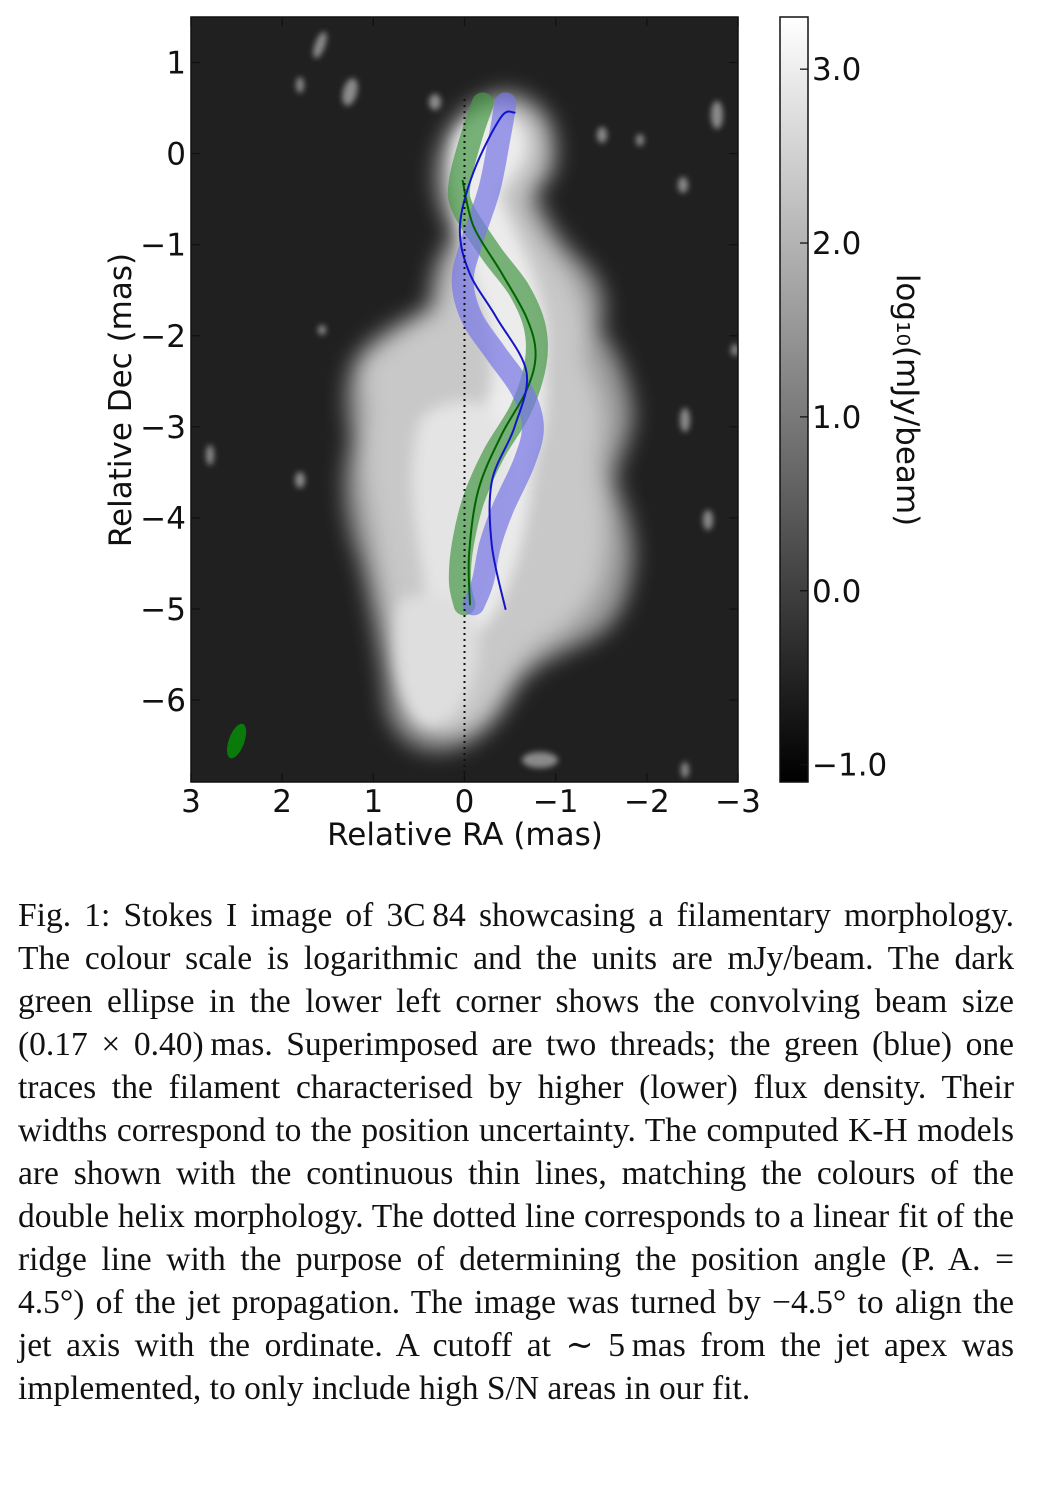 The image size is (1040, 1507). Describe the element at coordinates (836, 244) in the screenshot. I see `colorbar-tick-label: 2.0` at that location.